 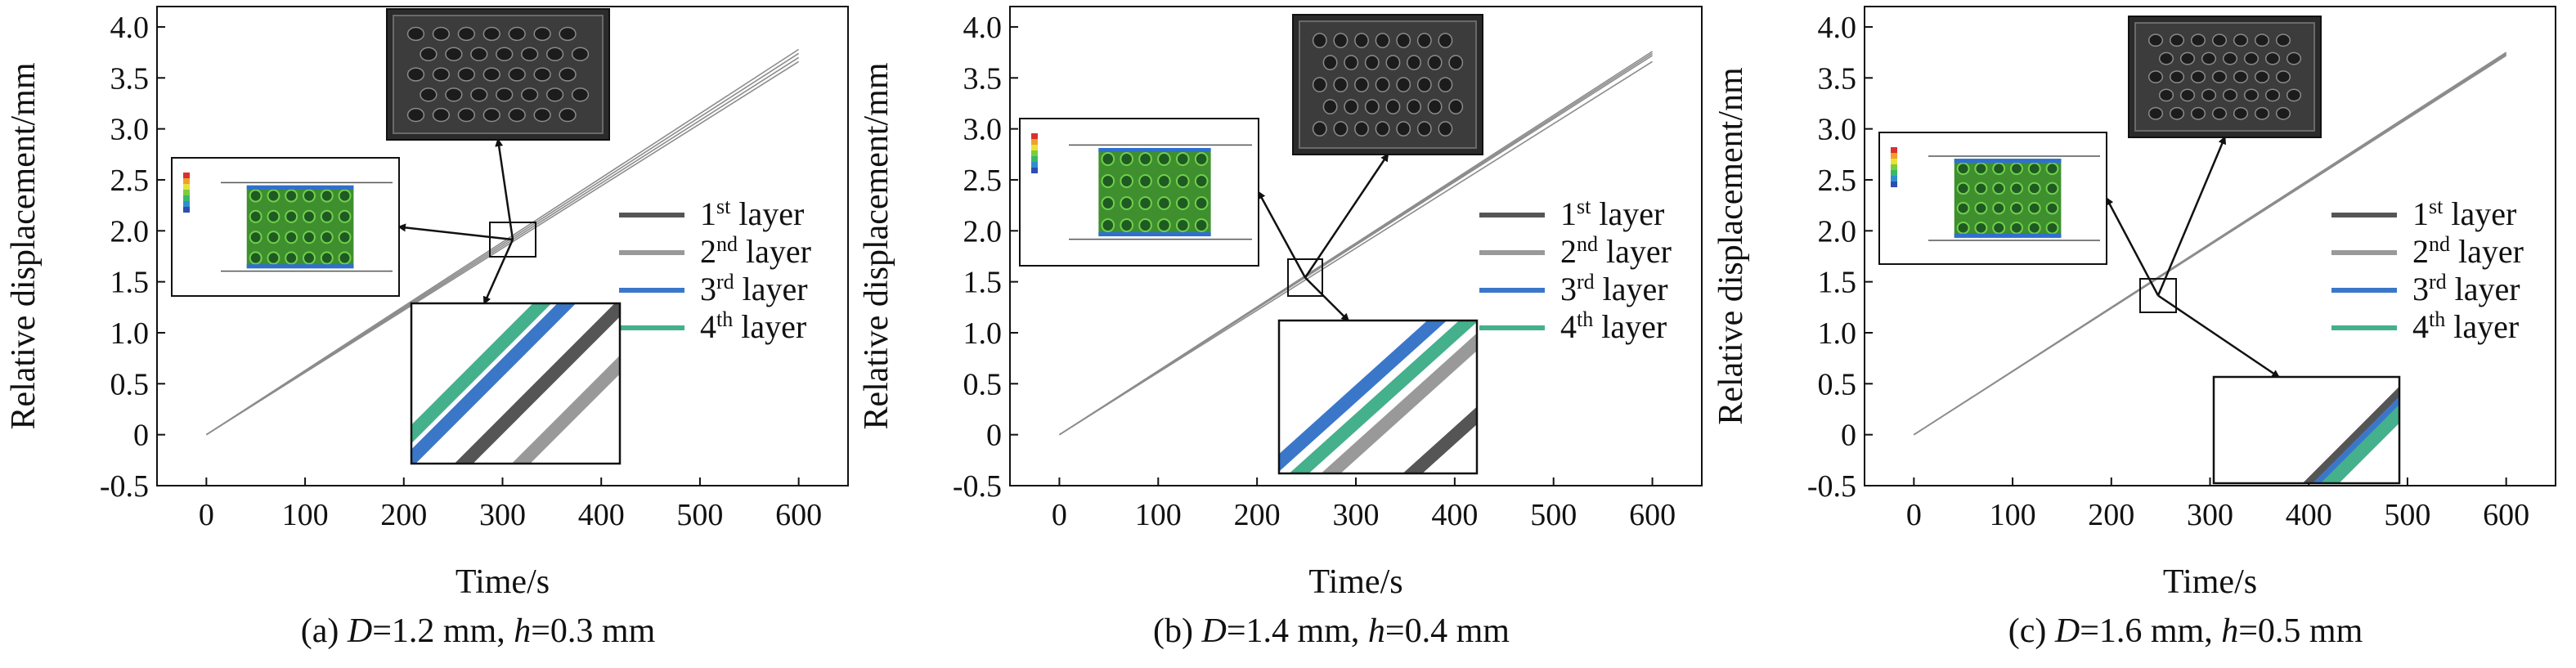 What do you see at coordinates (1613, 326) in the screenshot?
I see `legend-entry-4: 4th layer` at bounding box center [1613, 326].